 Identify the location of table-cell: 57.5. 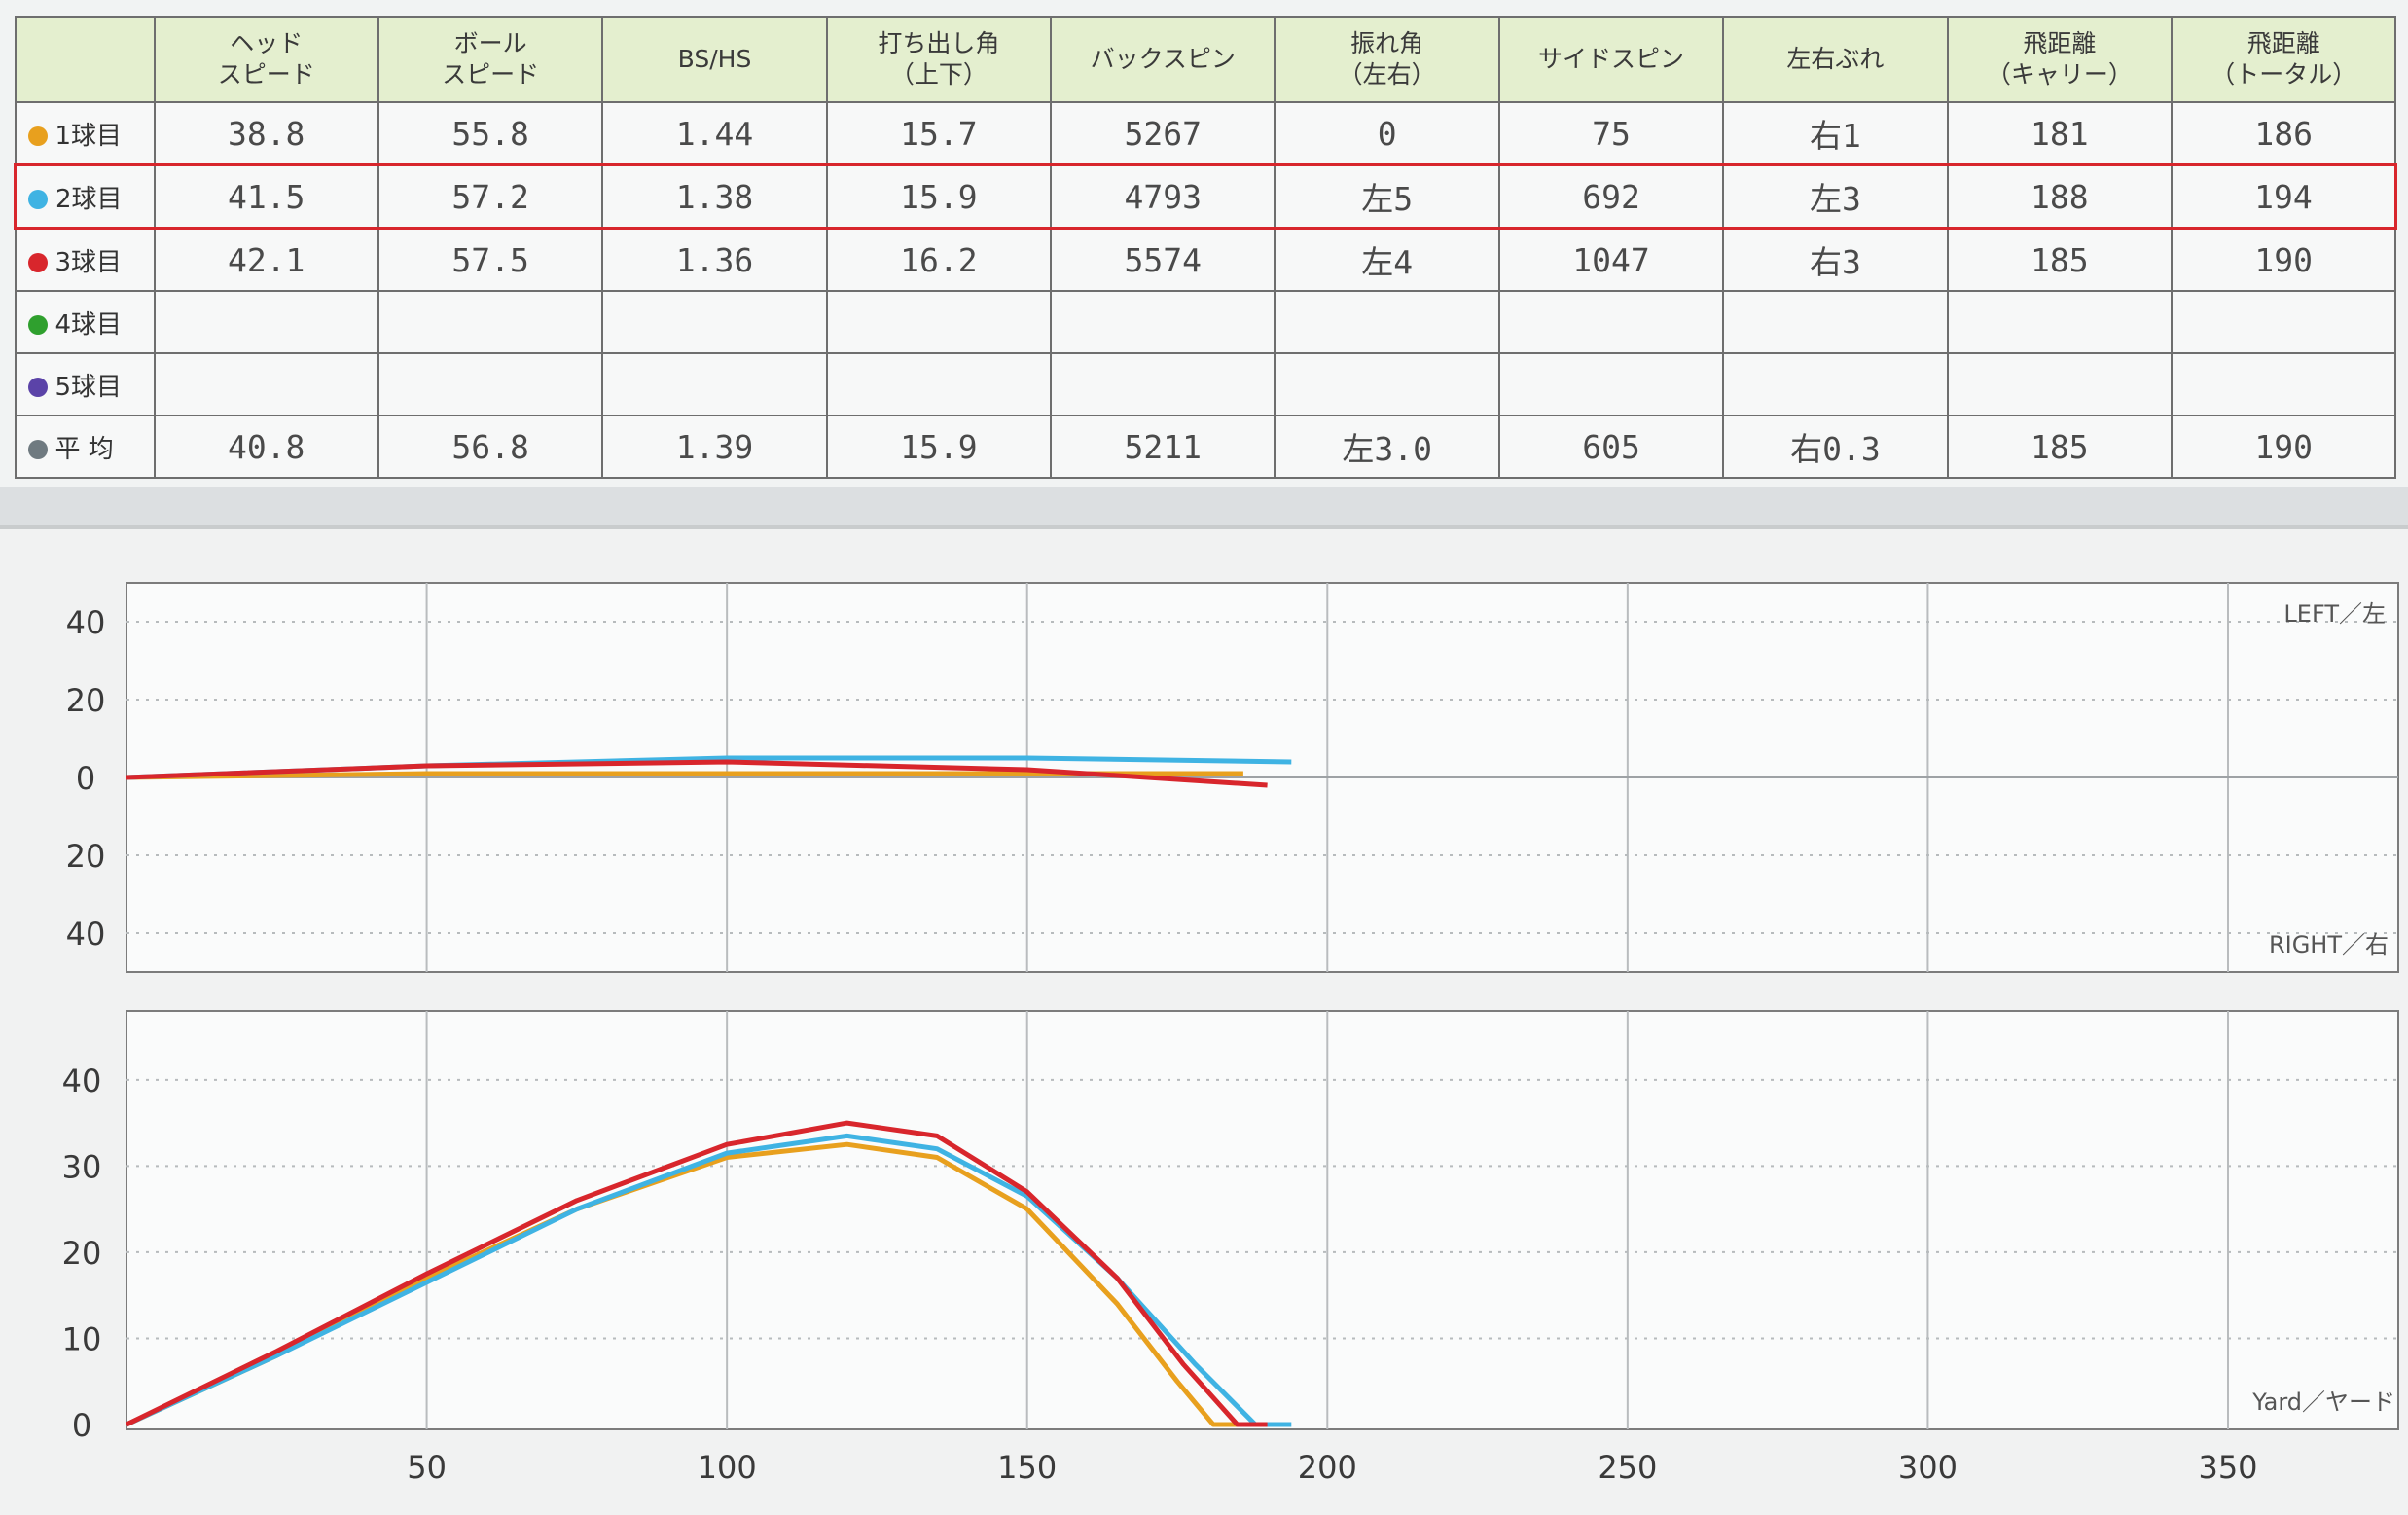
(490, 259).